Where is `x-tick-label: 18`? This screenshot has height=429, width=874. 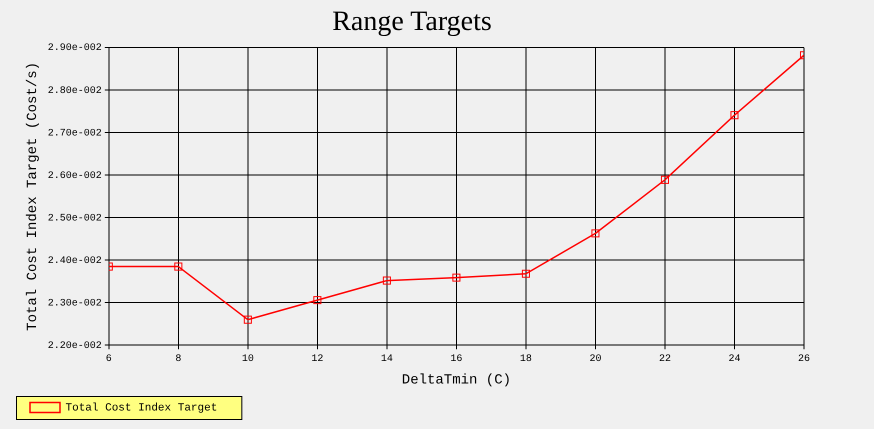 x-tick-label: 18 is located at coordinates (526, 359).